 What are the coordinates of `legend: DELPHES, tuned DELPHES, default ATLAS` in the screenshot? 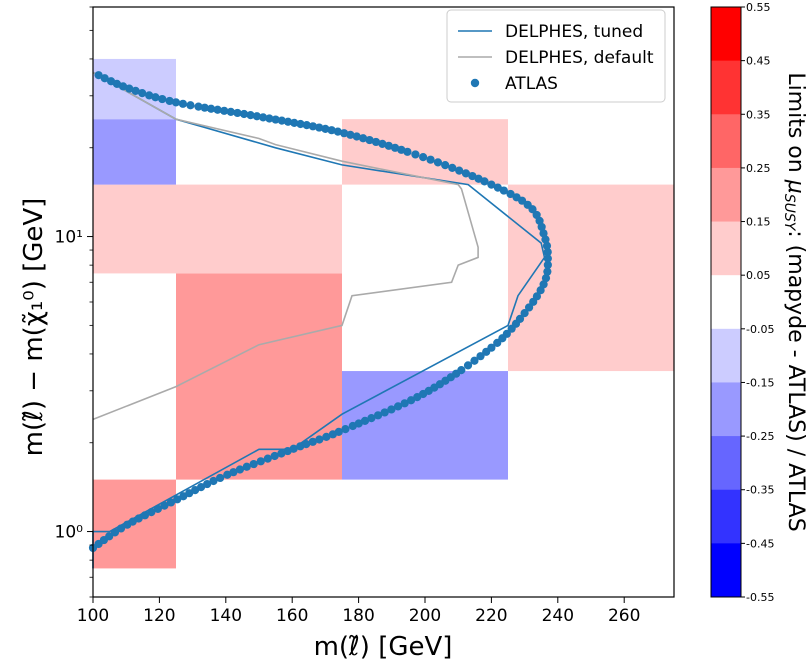 It's located at (556, 56).